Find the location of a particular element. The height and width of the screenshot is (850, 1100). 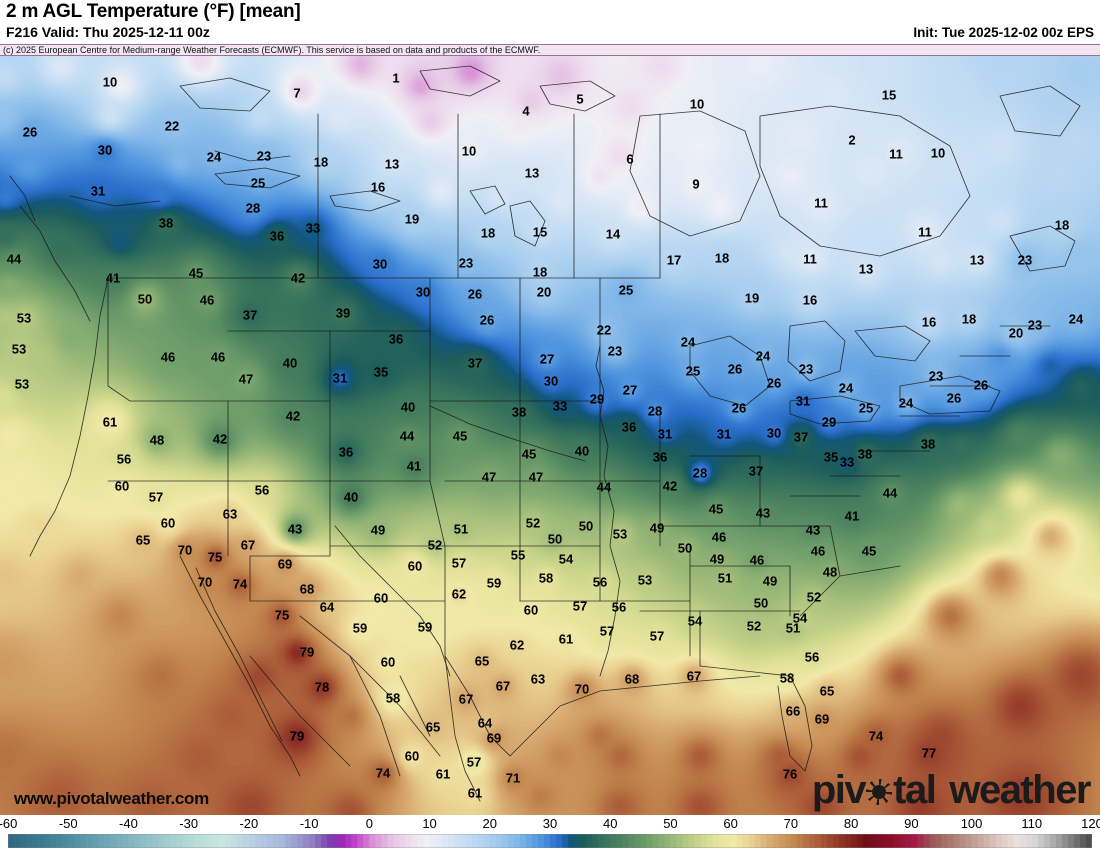

colorbar-tick: 60 is located at coordinates (730, 823).